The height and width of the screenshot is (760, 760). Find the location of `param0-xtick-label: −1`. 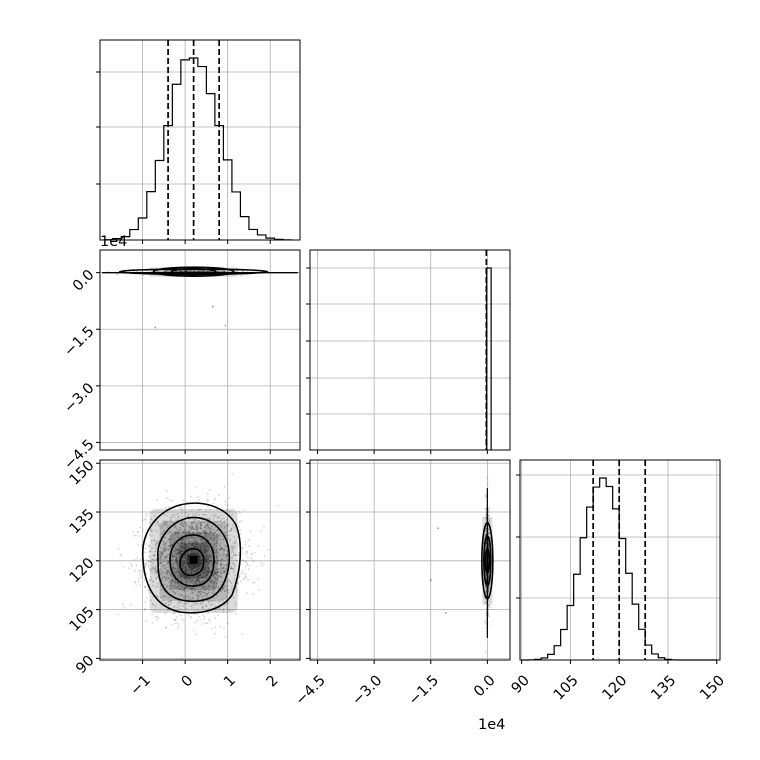

param0-xtick-label: −1 is located at coordinates (140, 686).